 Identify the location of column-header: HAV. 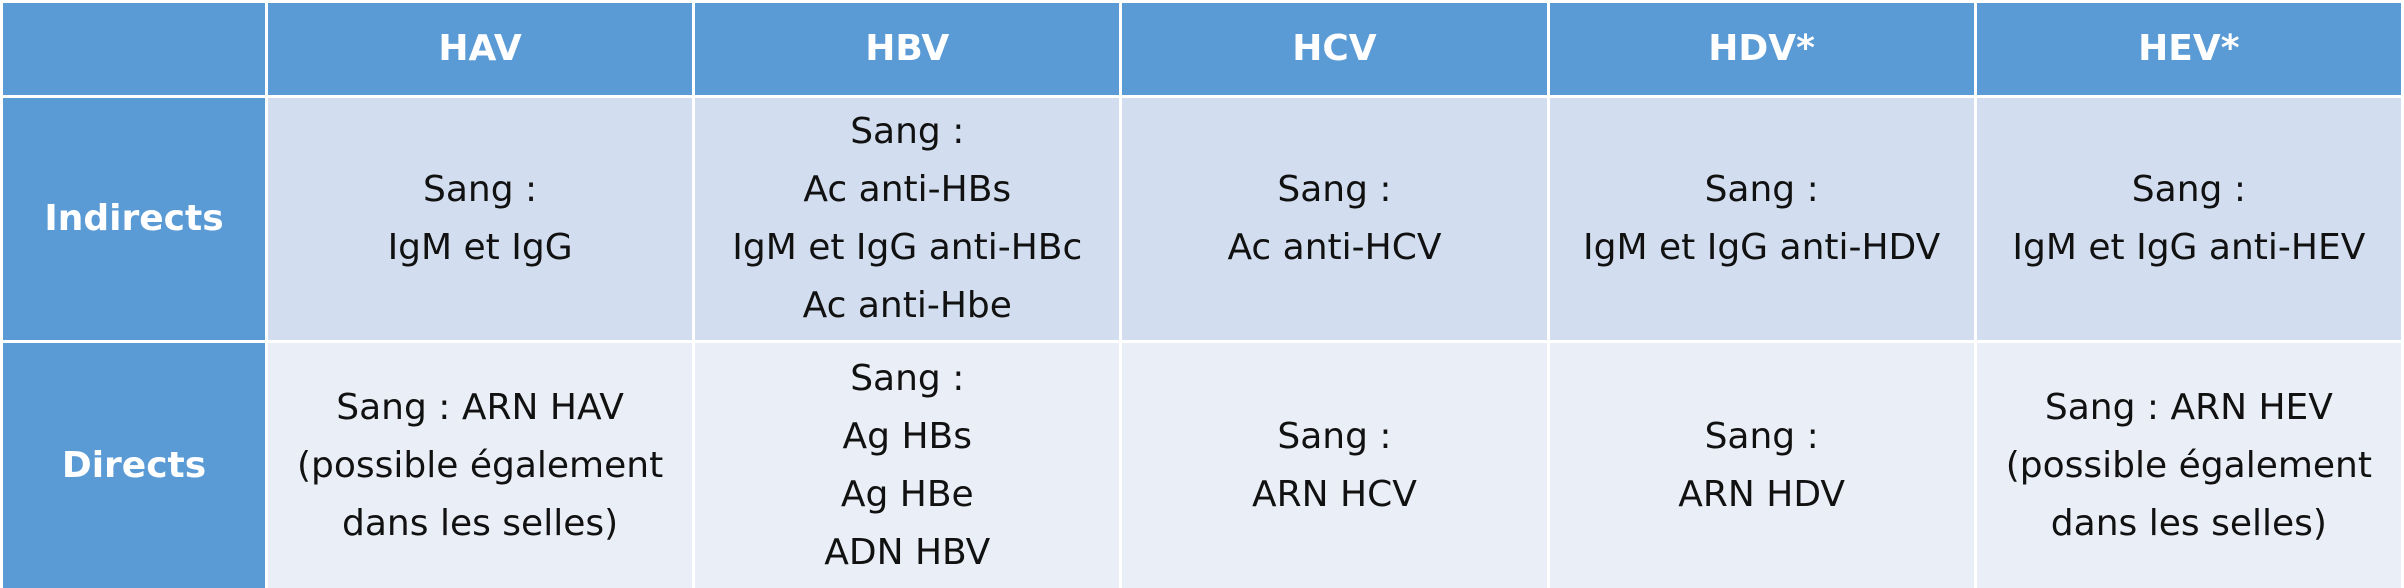
(480, 49).